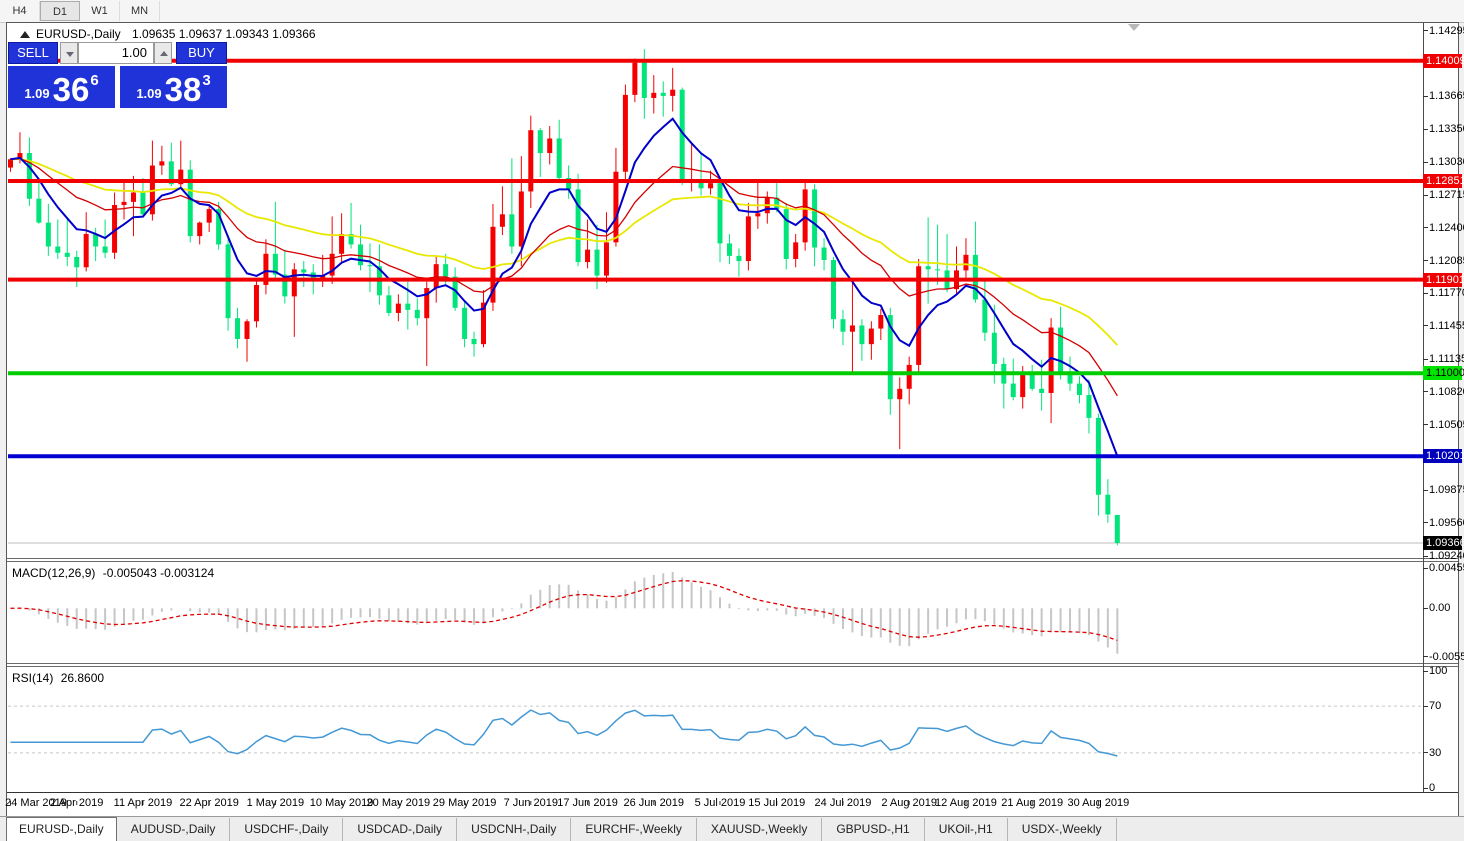  What do you see at coordinates (760, 829) in the screenshot?
I see `chart-tab-xauusd-weekly: XAUUSD-,Weekly` at bounding box center [760, 829].